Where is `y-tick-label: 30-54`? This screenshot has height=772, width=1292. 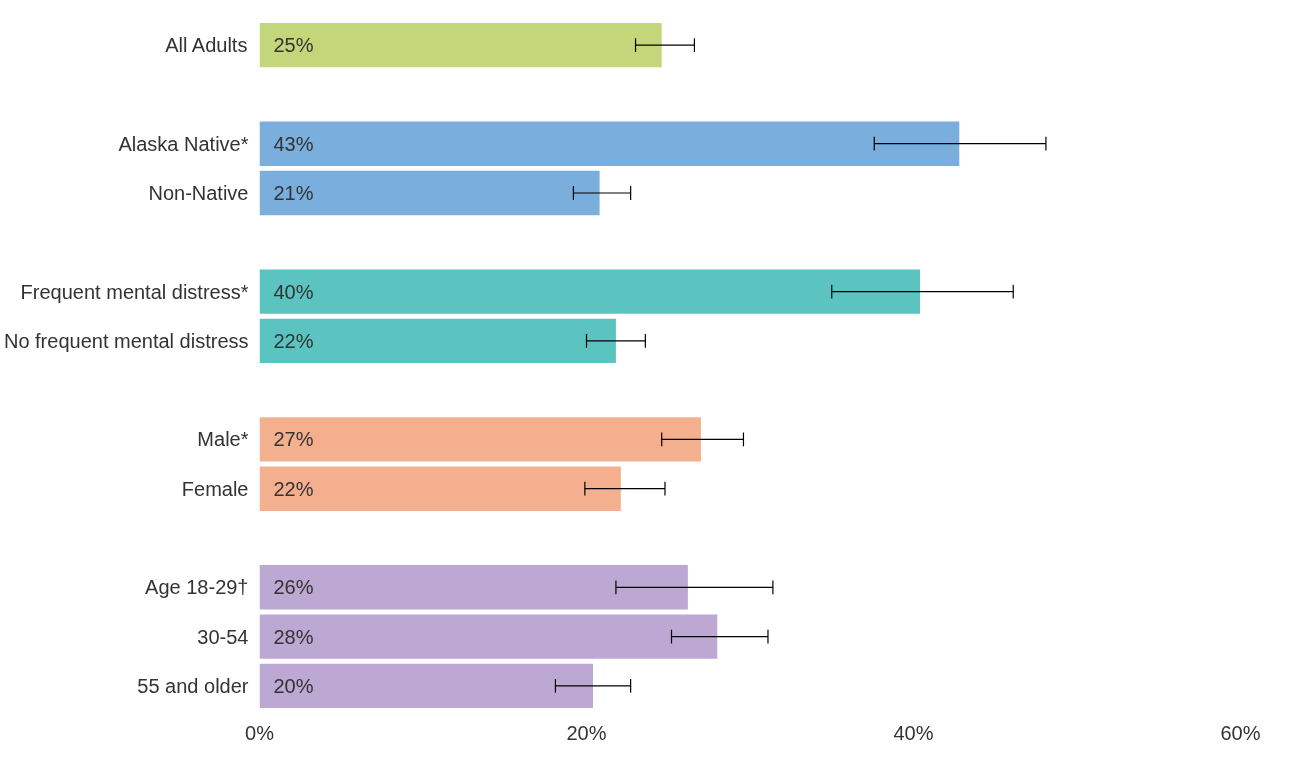
y-tick-label: 30-54 is located at coordinates (223, 636).